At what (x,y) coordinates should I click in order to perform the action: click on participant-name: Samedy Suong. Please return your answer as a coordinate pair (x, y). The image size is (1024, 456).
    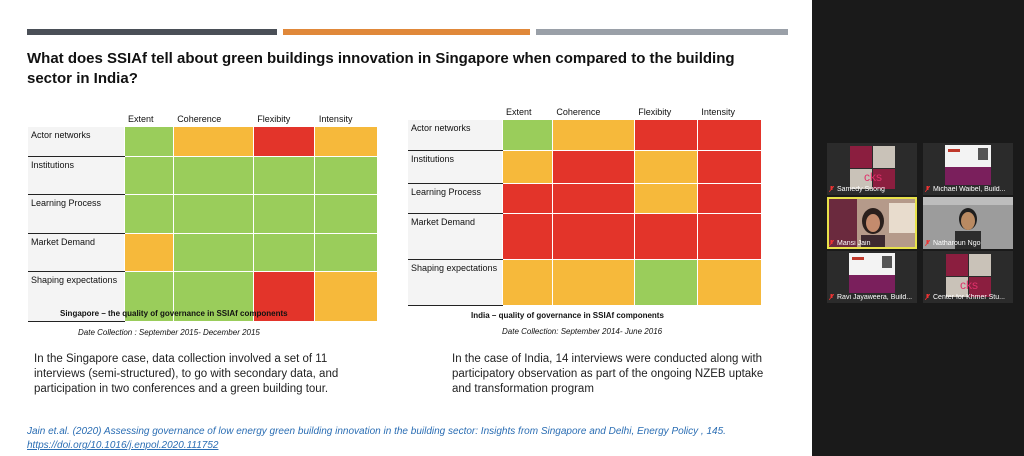
    Looking at the image, I should click on (861, 189).